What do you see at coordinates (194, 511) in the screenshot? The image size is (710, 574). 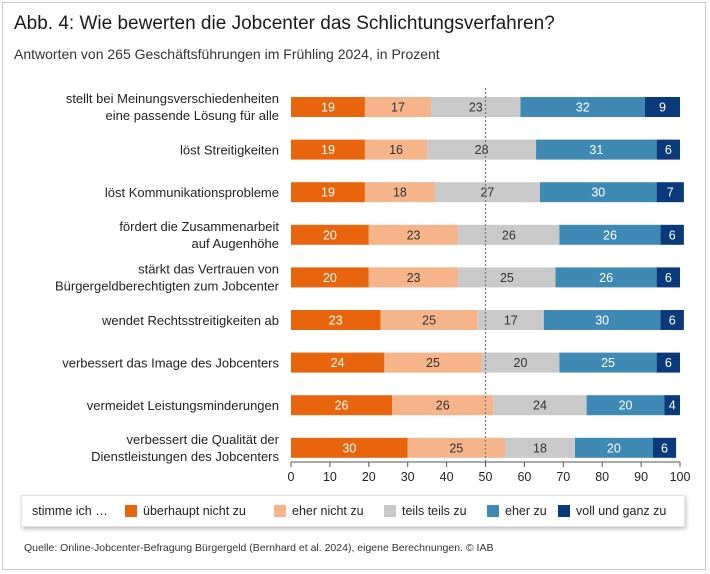 I see `legend-label-0: überhaupt nicht zu` at bounding box center [194, 511].